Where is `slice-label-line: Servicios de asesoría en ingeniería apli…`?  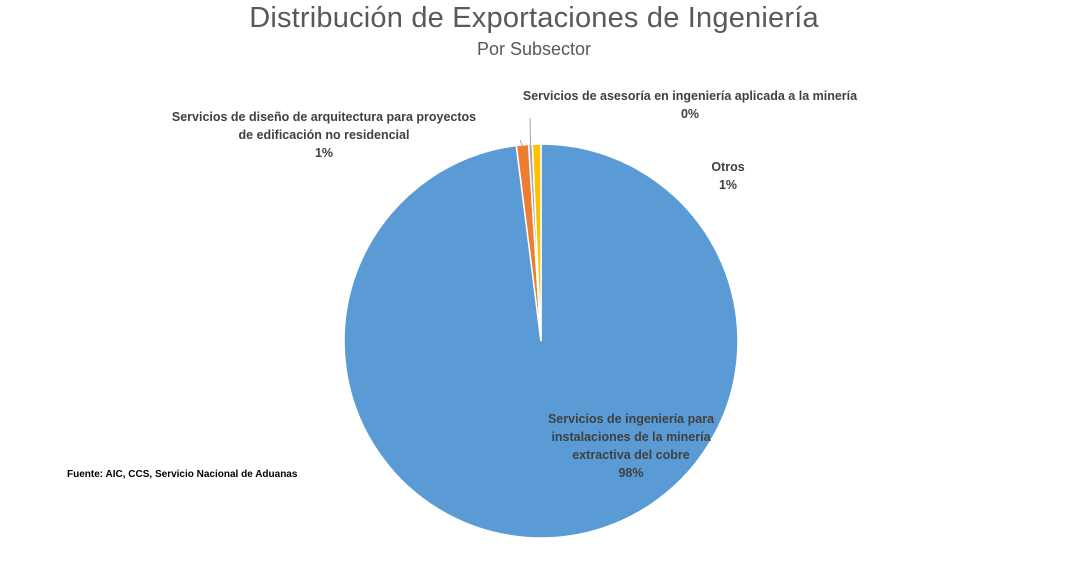
slice-label-line: Servicios de asesoría en ingeniería apli… is located at coordinates (690, 96).